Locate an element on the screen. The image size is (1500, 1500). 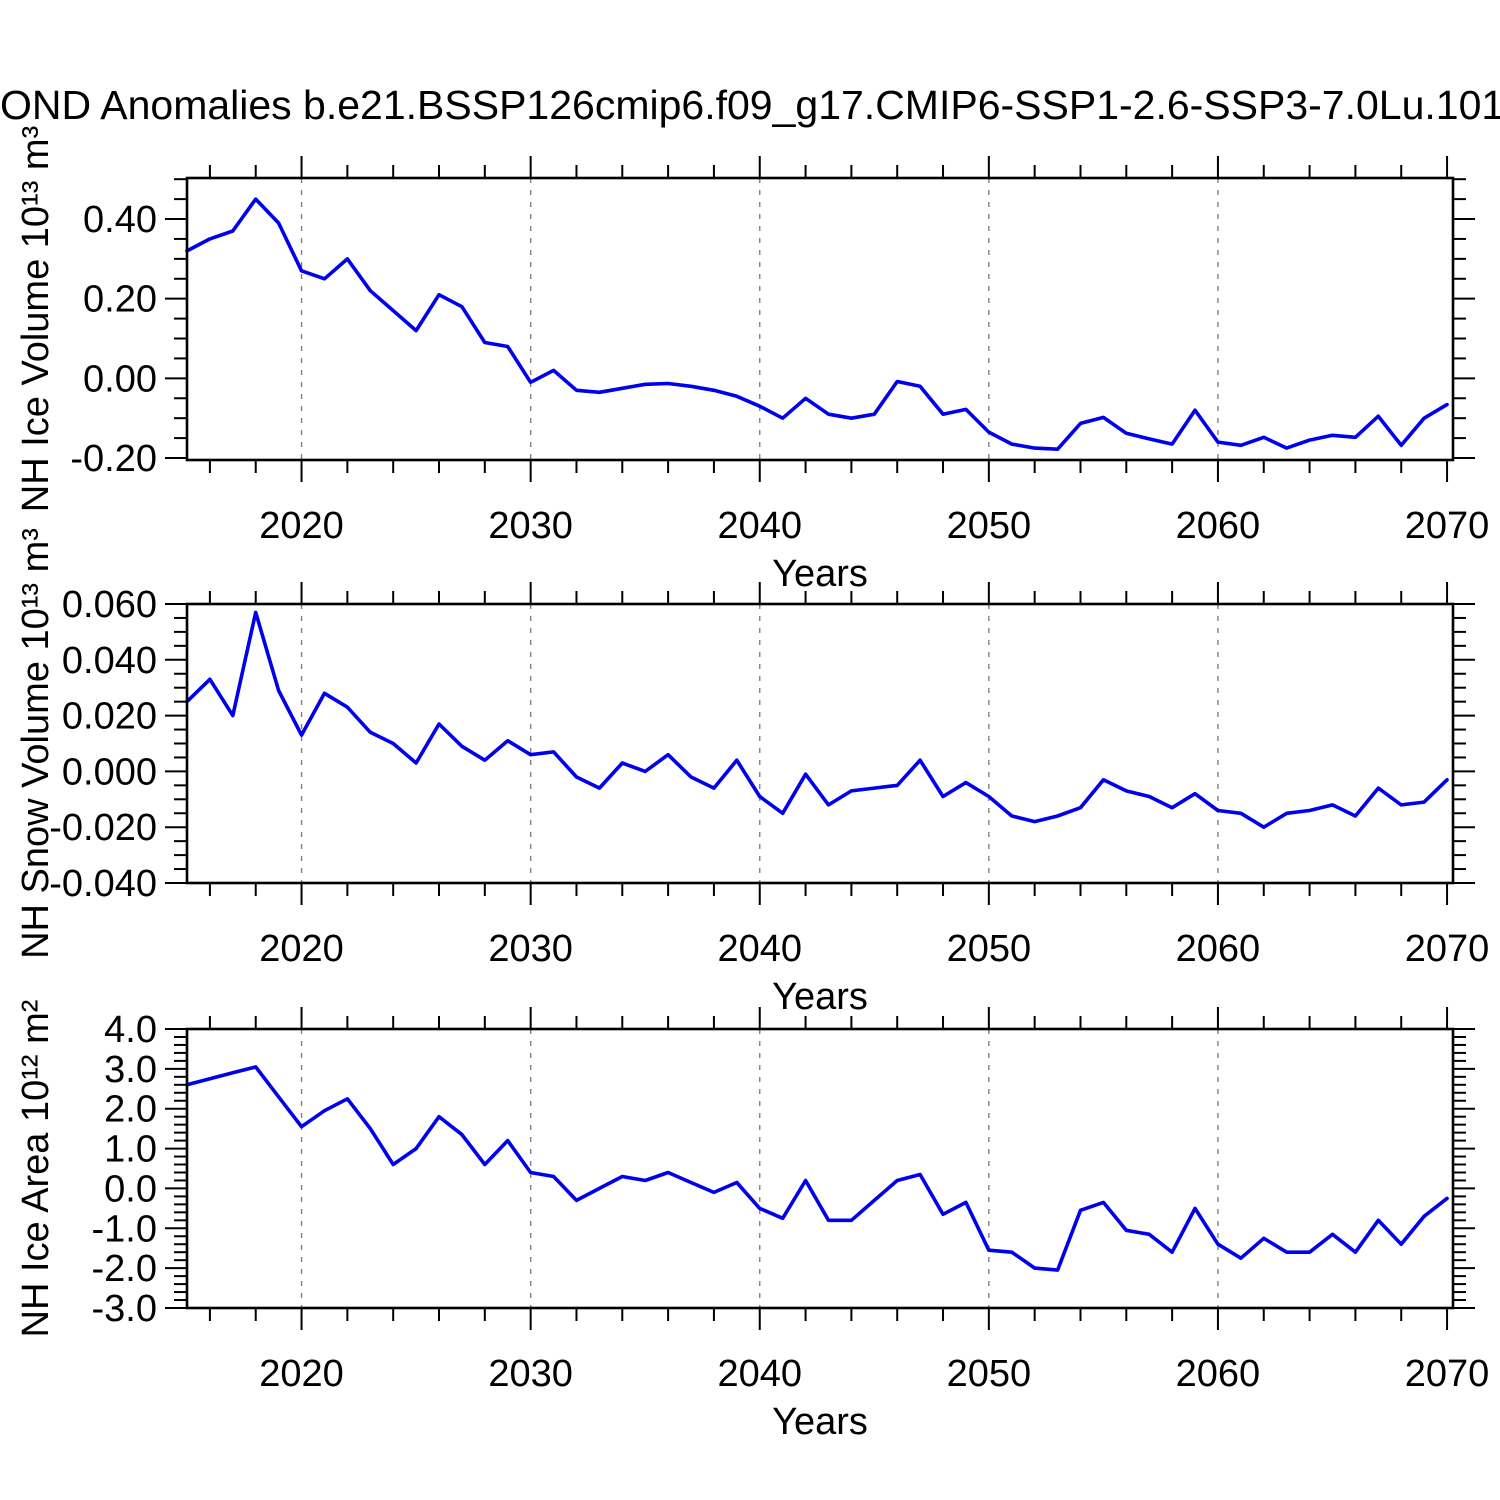
y-tick-label: 0.20 is located at coordinates (120, 300).